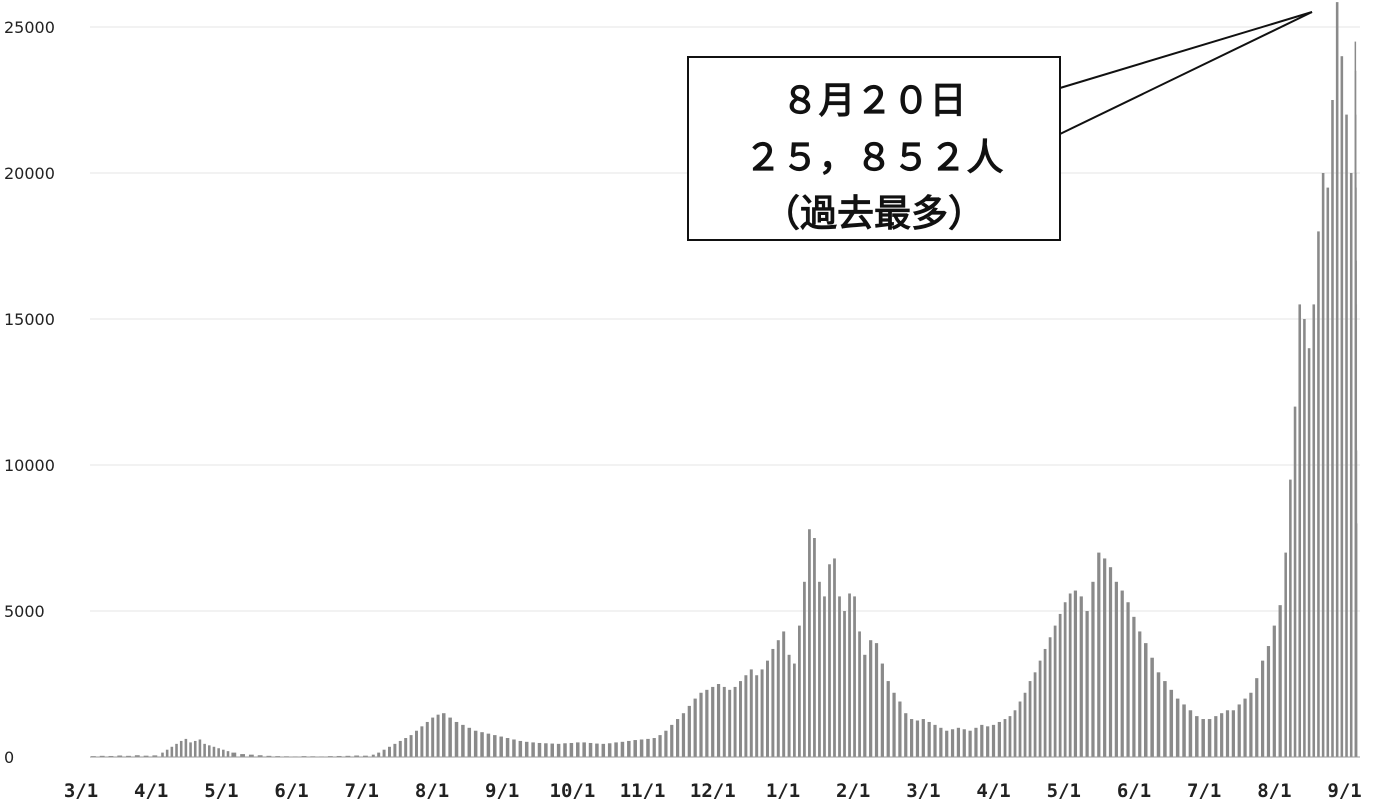 This screenshot has width=1375, height=804. What do you see at coordinates (1274, 791) in the screenshot?
I see `x-tick-label: 8/1` at bounding box center [1274, 791].